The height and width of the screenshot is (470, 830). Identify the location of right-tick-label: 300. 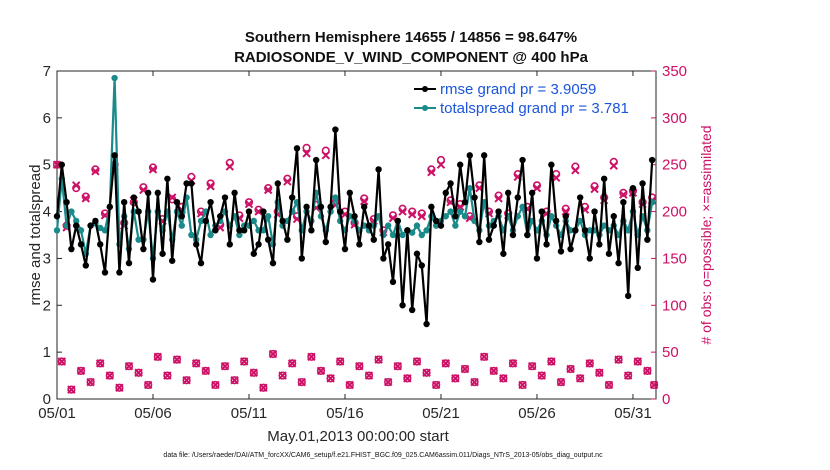
(674, 118).